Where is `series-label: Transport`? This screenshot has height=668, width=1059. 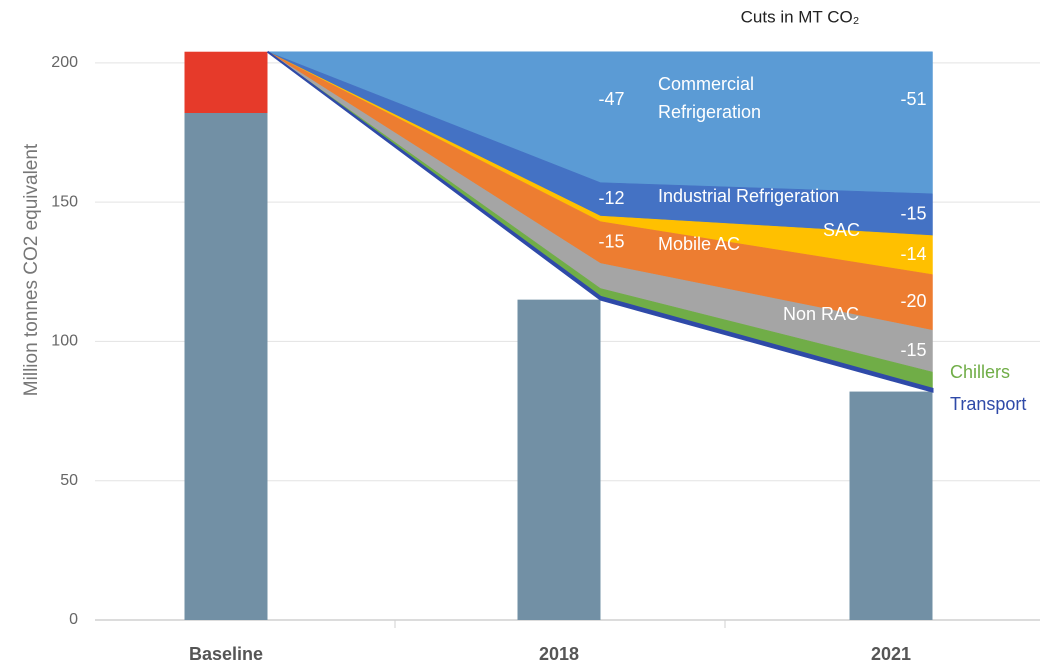
series-label: Transport is located at coordinates (988, 404).